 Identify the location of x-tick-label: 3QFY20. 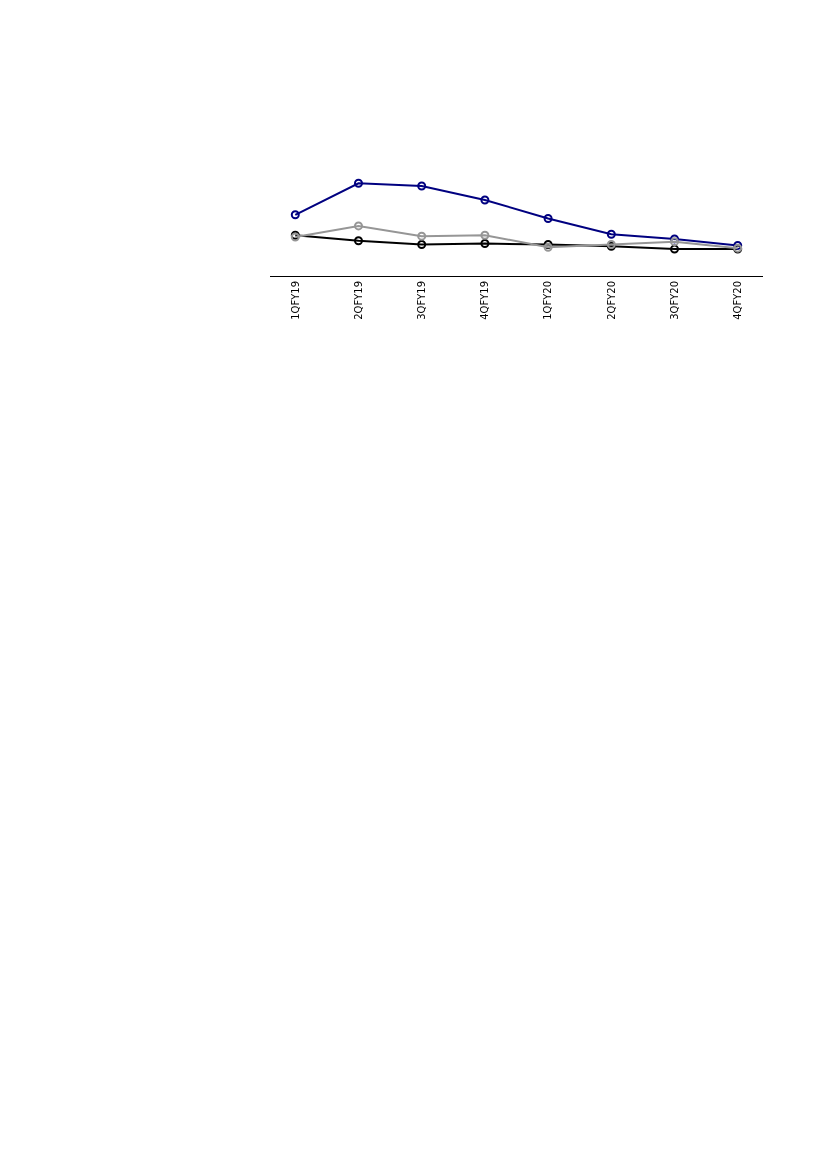
(674, 300).